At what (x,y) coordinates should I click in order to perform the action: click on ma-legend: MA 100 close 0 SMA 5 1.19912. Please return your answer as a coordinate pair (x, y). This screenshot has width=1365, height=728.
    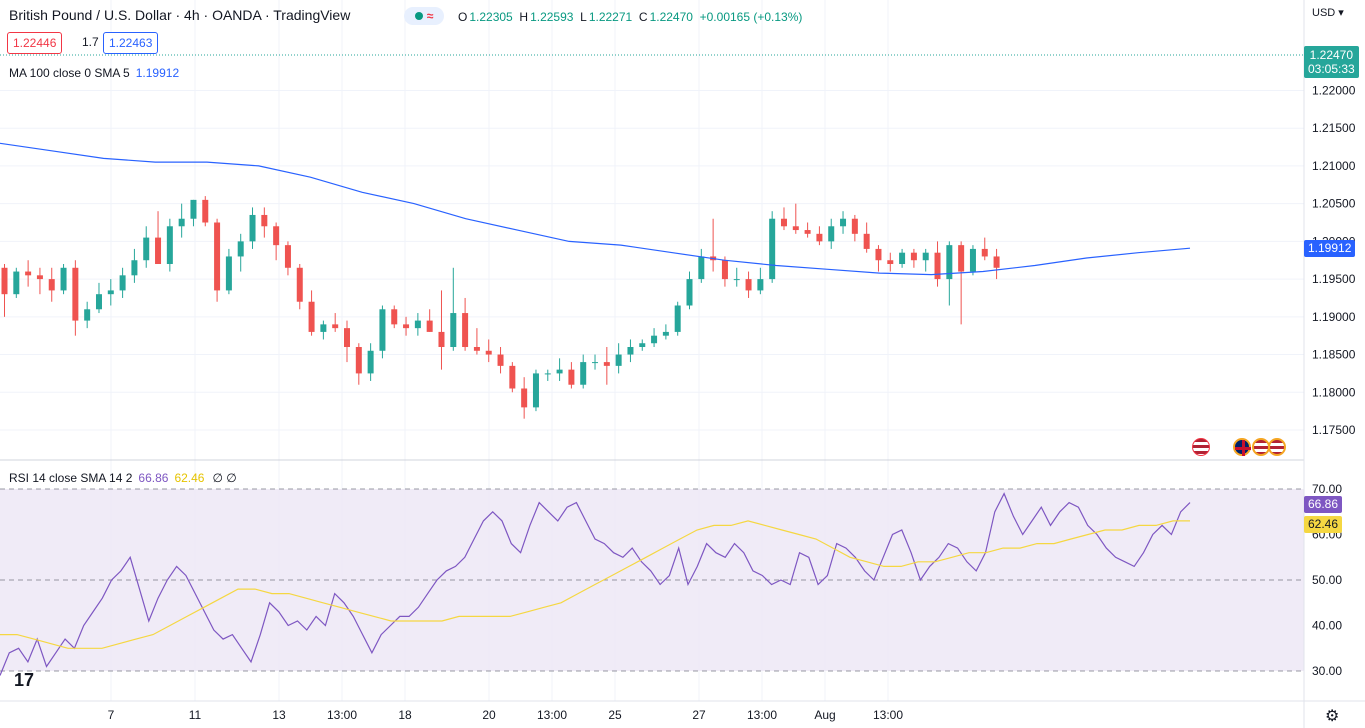
    Looking at the image, I should click on (94, 73).